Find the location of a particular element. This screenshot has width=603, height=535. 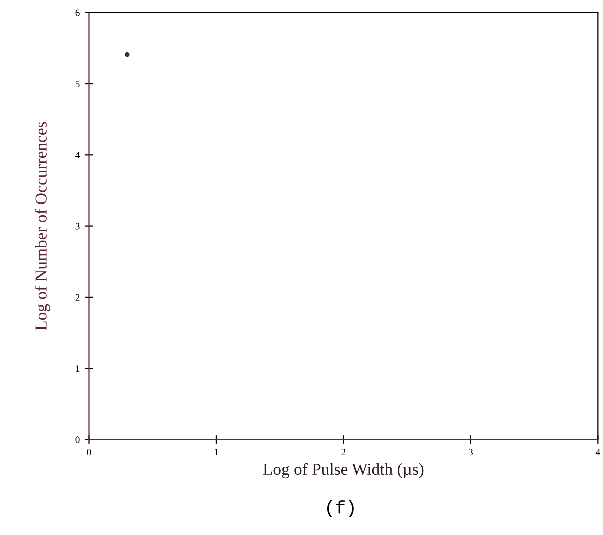

y-tick-label: 3 is located at coordinates (78, 226).